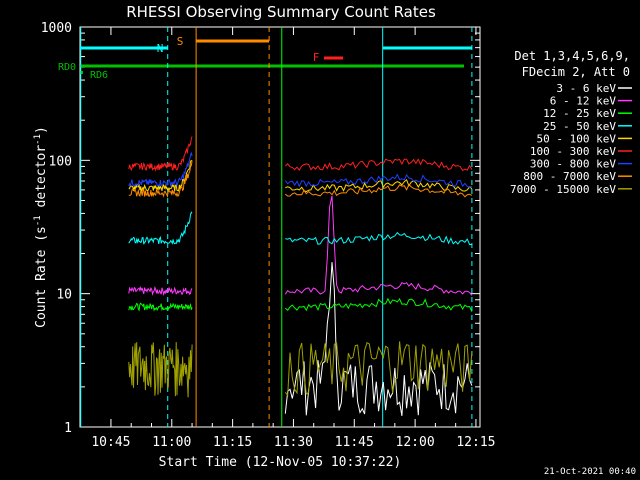 The image size is (640, 480). I want to click on rd6-marker, so click(81, 72).